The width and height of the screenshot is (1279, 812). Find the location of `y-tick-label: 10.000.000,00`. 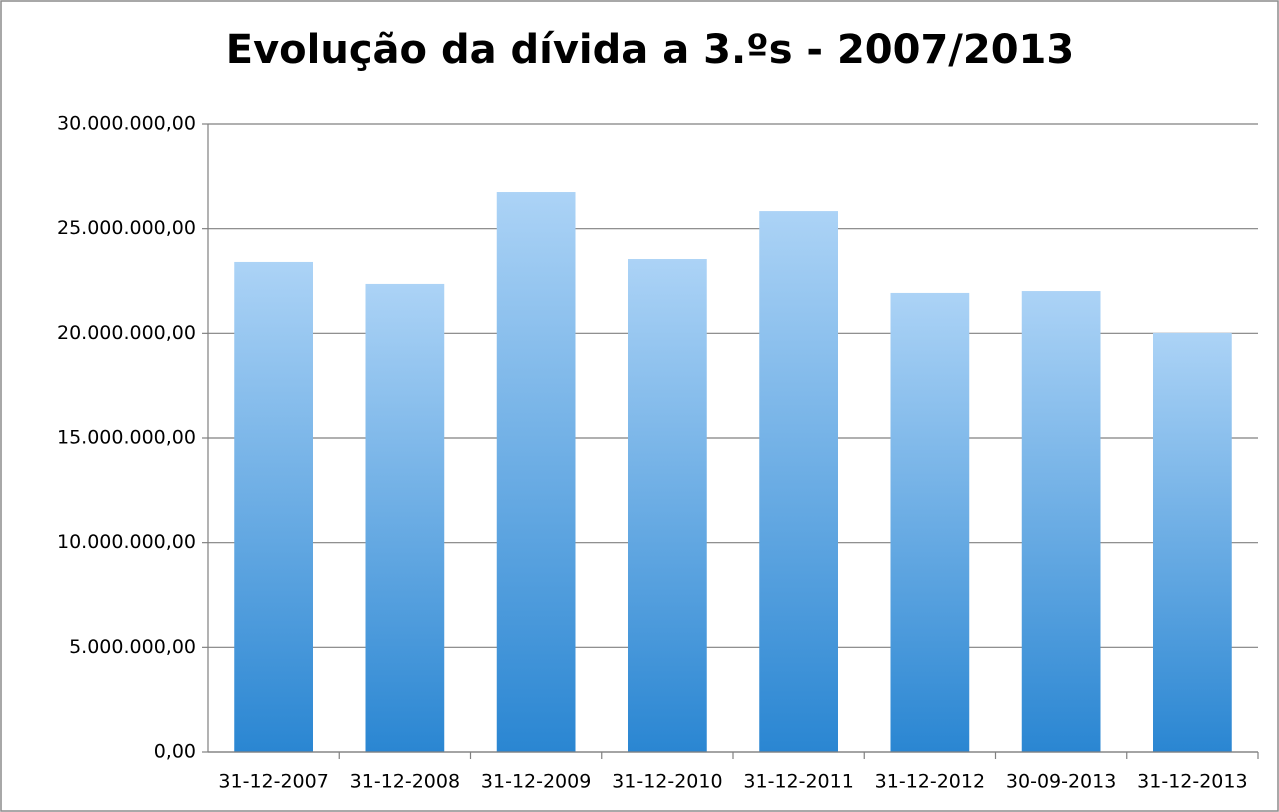

y-tick-label: 10.000.000,00 is located at coordinates (126, 542).